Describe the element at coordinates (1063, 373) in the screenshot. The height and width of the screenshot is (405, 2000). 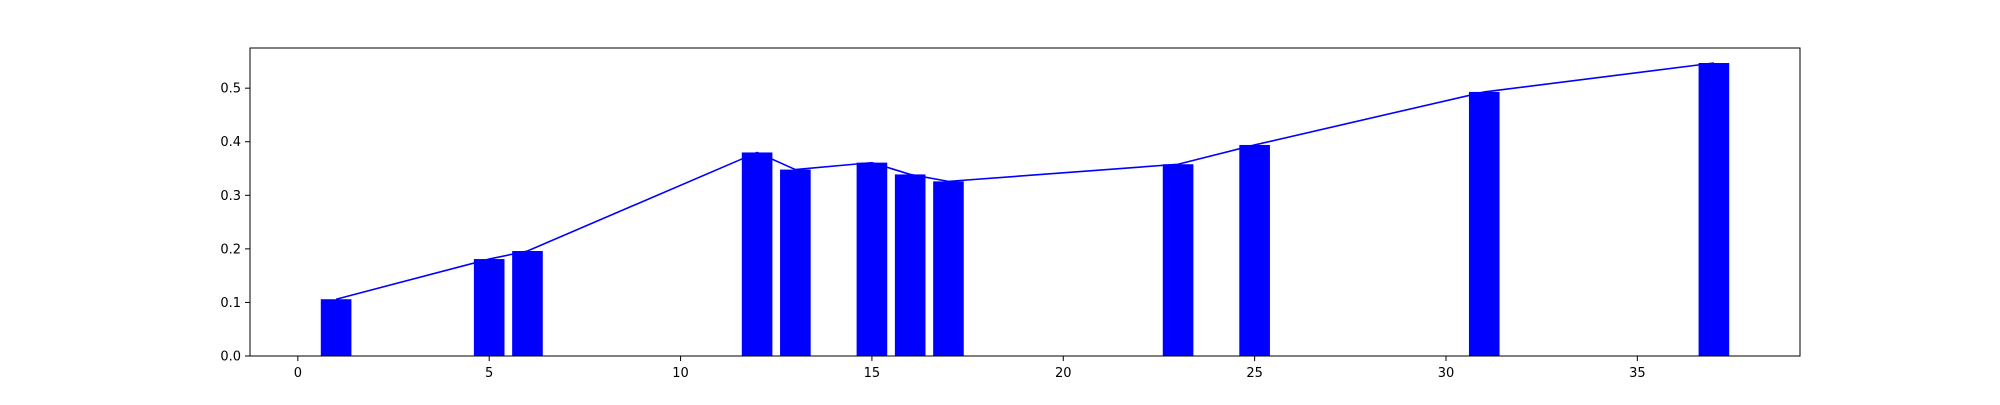
I see `x-tick-label: 20` at that location.